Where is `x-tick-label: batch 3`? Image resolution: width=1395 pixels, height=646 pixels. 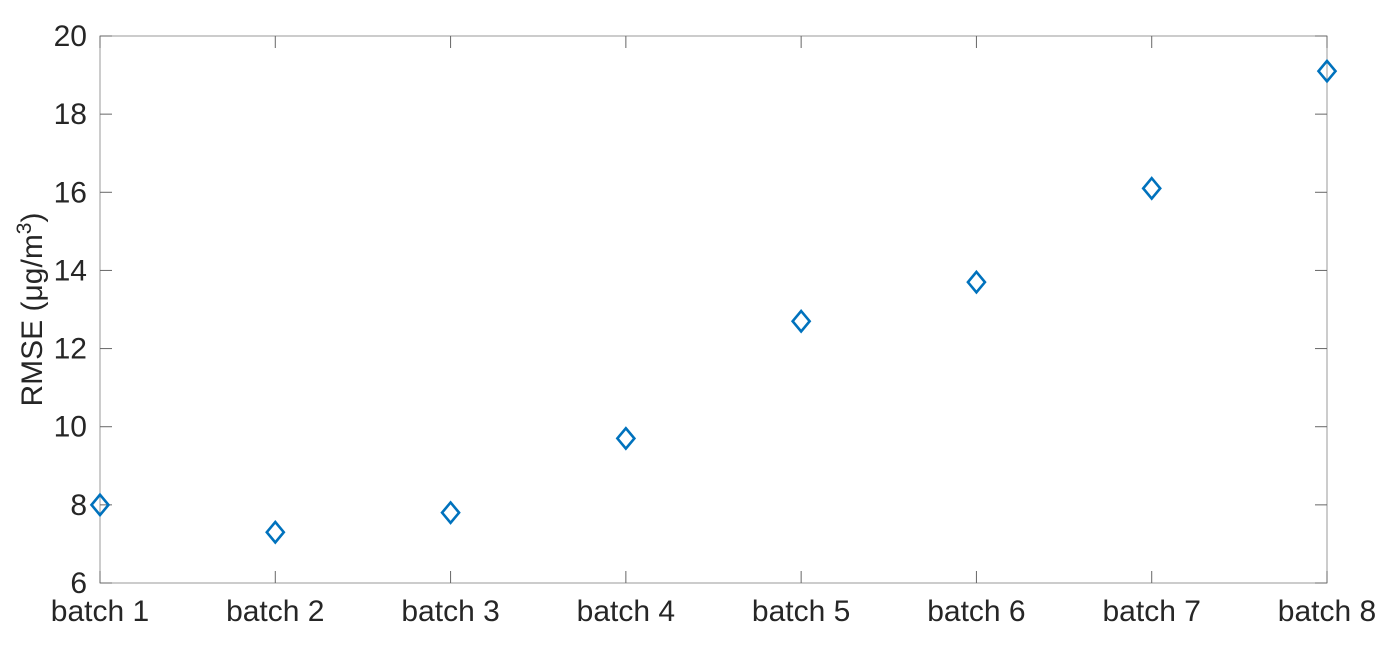 x-tick-label: batch 3 is located at coordinates (450, 611).